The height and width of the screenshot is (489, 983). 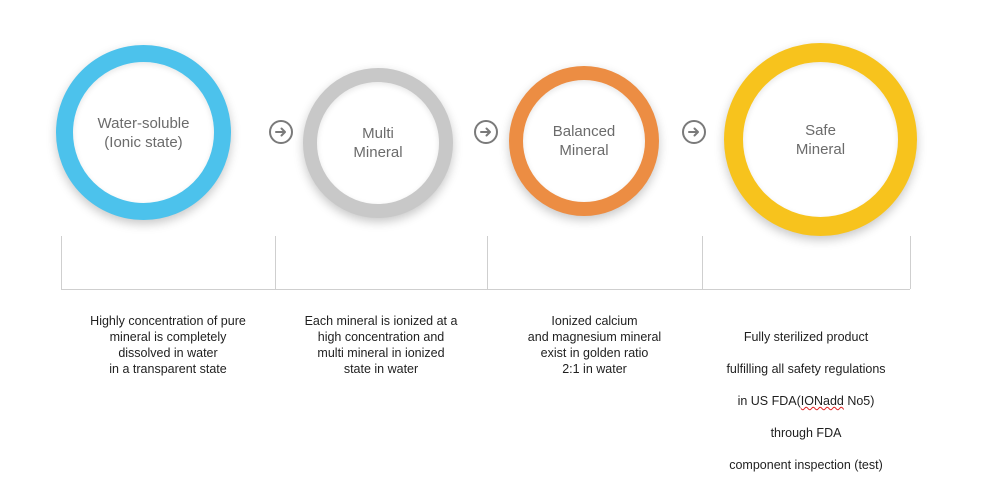 What do you see at coordinates (806, 465) in the screenshot?
I see `step-4-description-line: component inspection (test)` at bounding box center [806, 465].